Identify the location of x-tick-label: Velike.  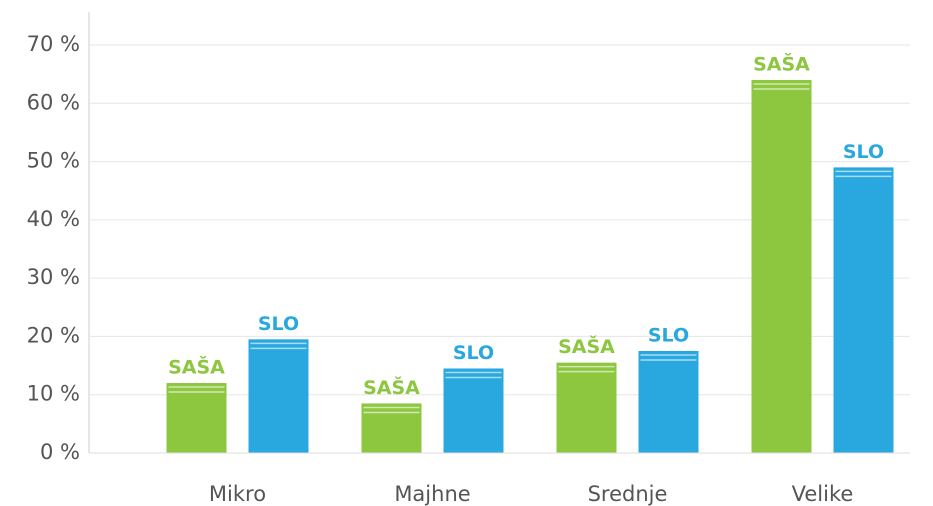
(823, 494).